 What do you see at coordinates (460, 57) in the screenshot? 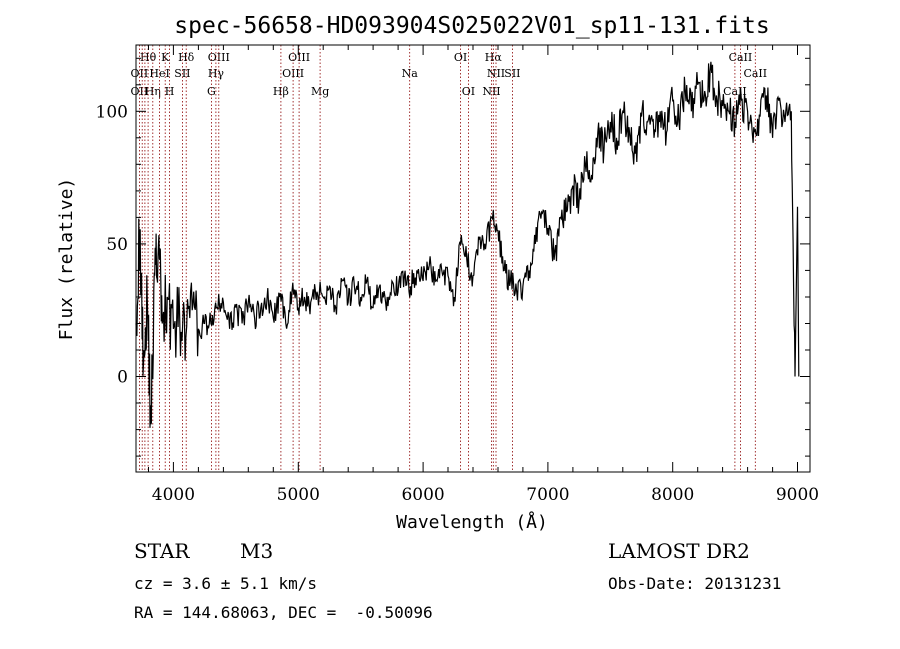
I see `line-label: OI` at bounding box center [460, 57].